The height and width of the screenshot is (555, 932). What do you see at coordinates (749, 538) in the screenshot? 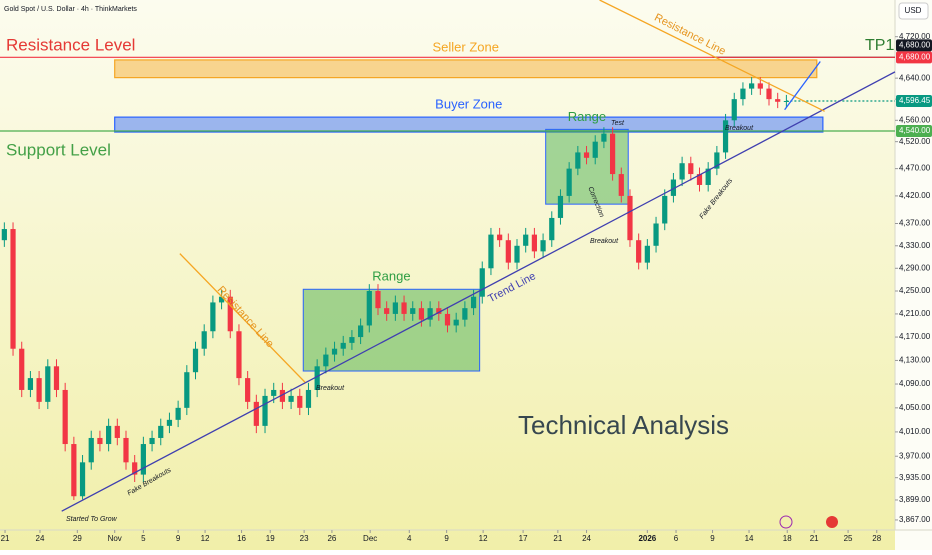
I see `x-tick-label: 14` at bounding box center [749, 538].